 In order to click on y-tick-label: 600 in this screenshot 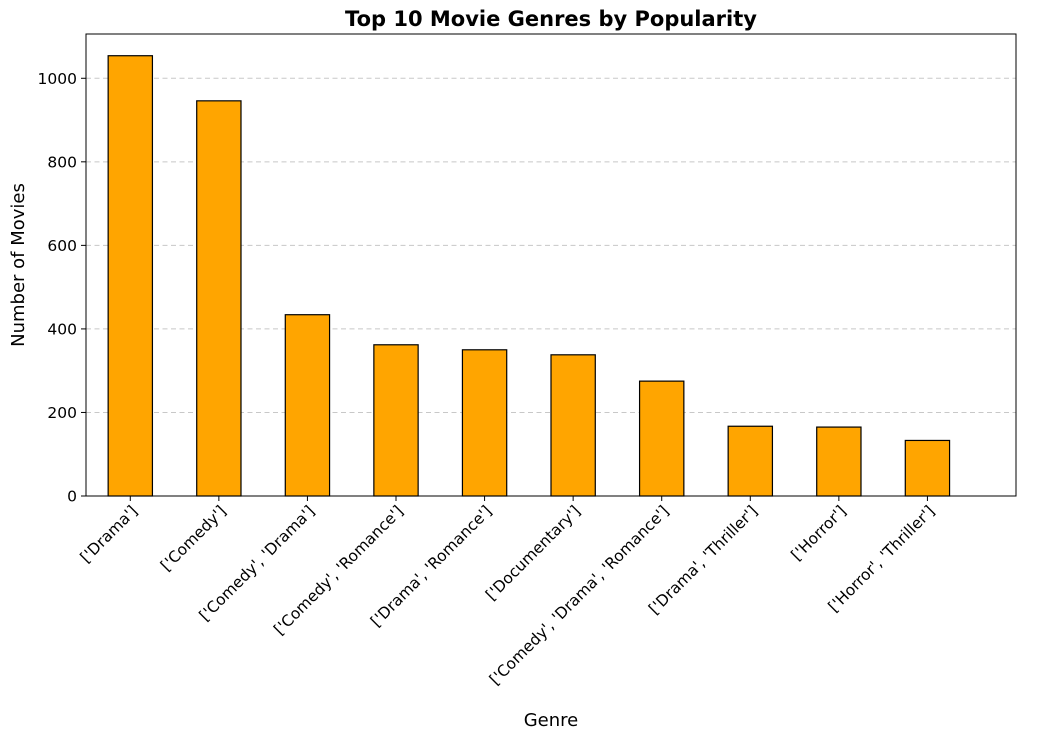, I will do `click(62, 246)`.